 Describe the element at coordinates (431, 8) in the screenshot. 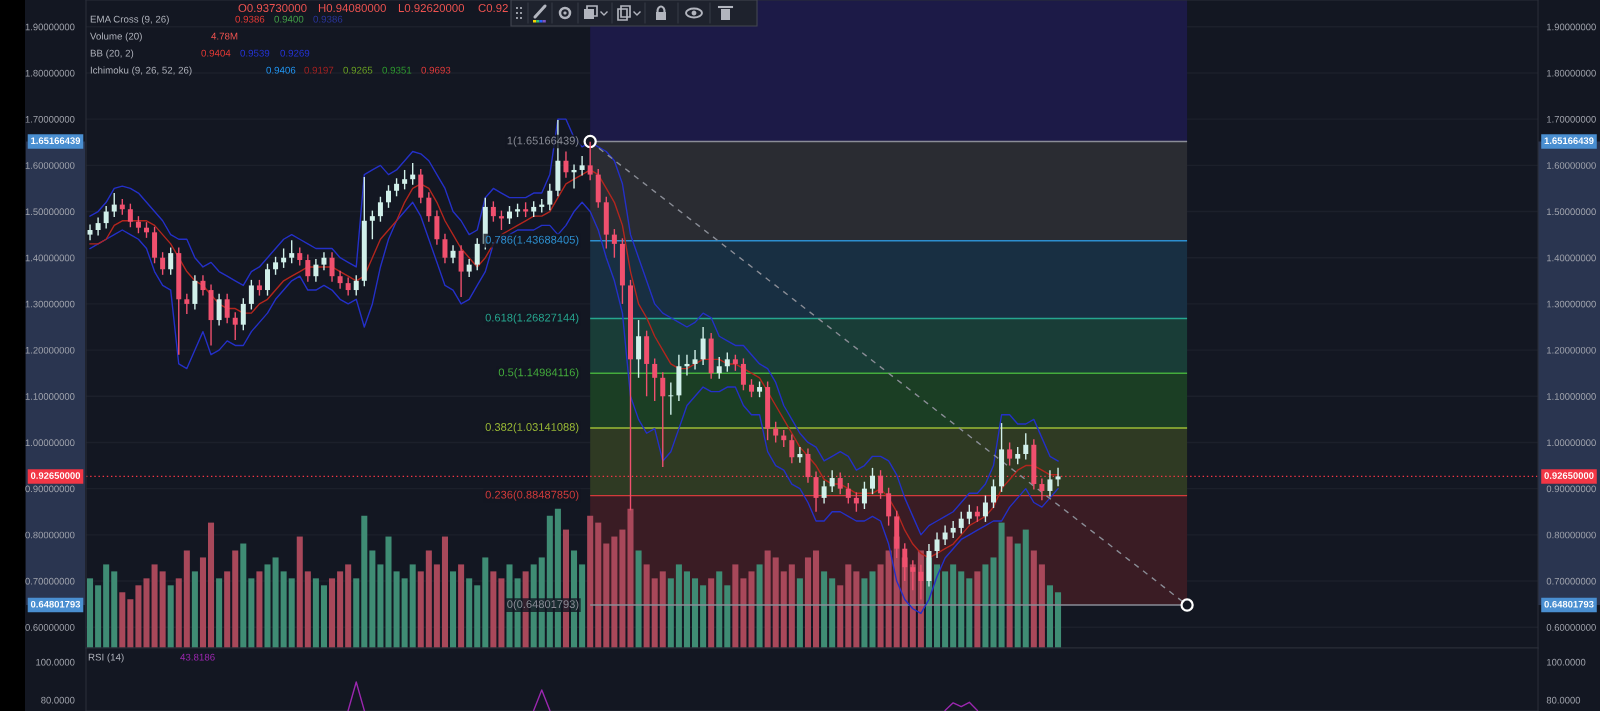

I see `annotation: L0.92620000` at that location.